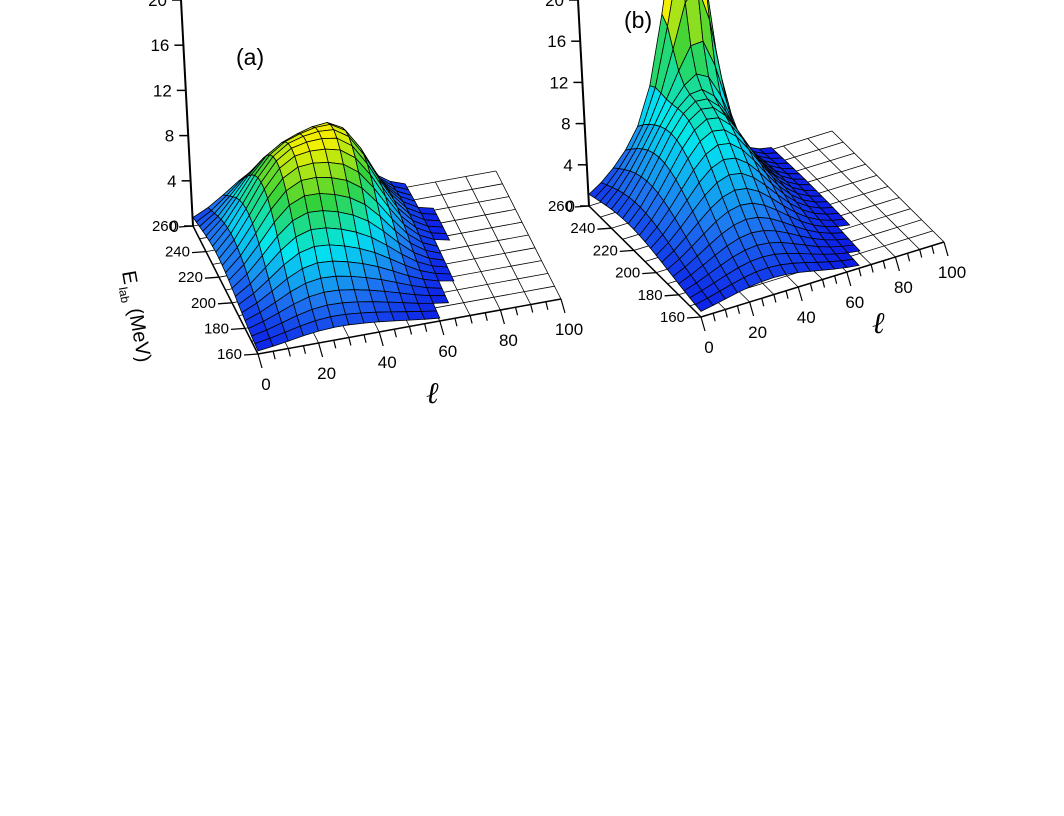 The height and width of the screenshot is (816, 1064). I want to click on panel-b-y-tick-label: 260, so click(560, 206).